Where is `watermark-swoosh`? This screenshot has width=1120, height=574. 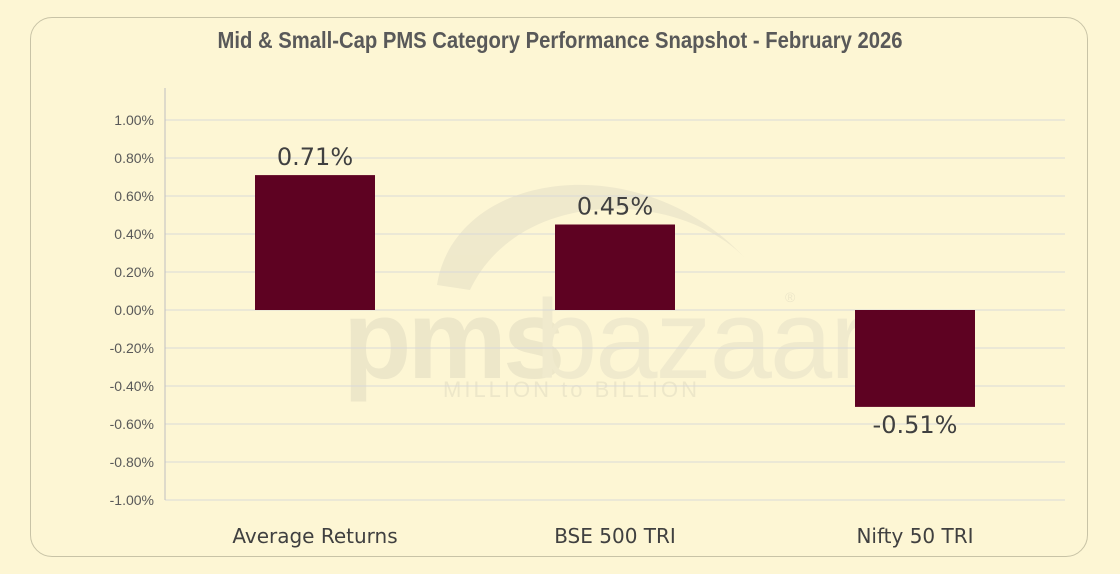 watermark-swoosh is located at coordinates (591, 237).